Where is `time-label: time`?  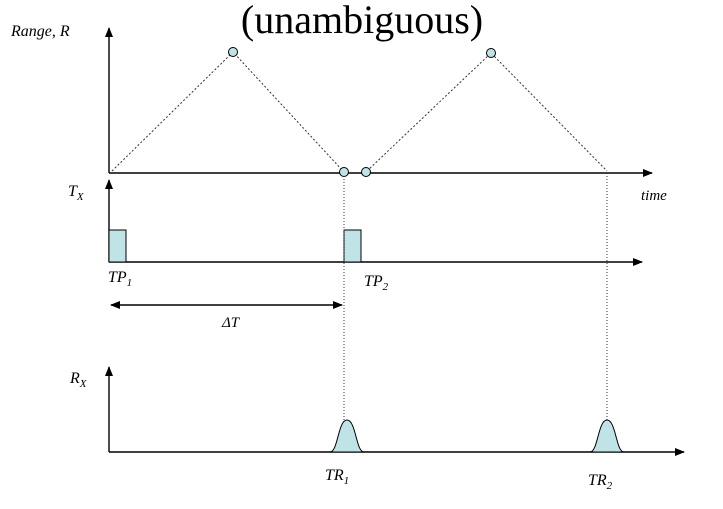
time-label: time is located at coordinates (654, 196).